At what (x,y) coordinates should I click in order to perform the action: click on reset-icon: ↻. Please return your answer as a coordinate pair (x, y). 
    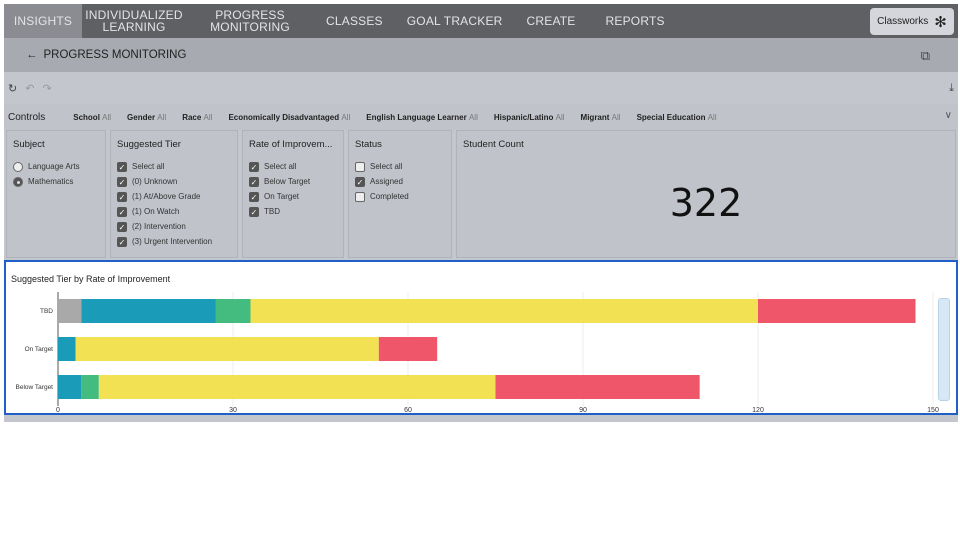
    Looking at the image, I should click on (13, 89).